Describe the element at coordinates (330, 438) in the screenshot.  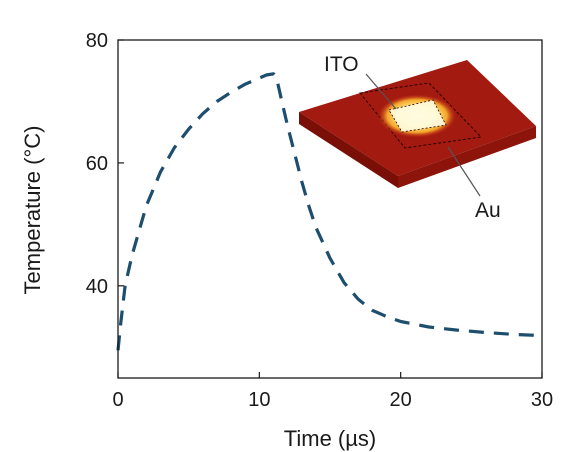
I see `x-axis-label: Time (µs)` at that location.